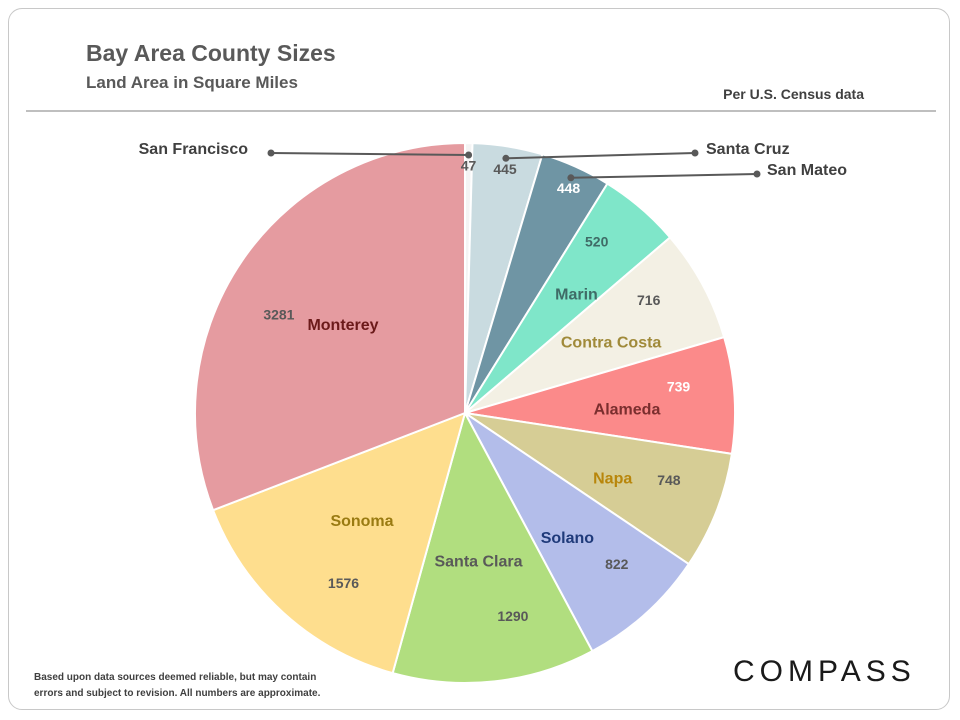 This screenshot has width=960, height=720. What do you see at coordinates (512, 616) in the screenshot?
I see `data-label-santa-clara: 1290` at bounding box center [512, 616].